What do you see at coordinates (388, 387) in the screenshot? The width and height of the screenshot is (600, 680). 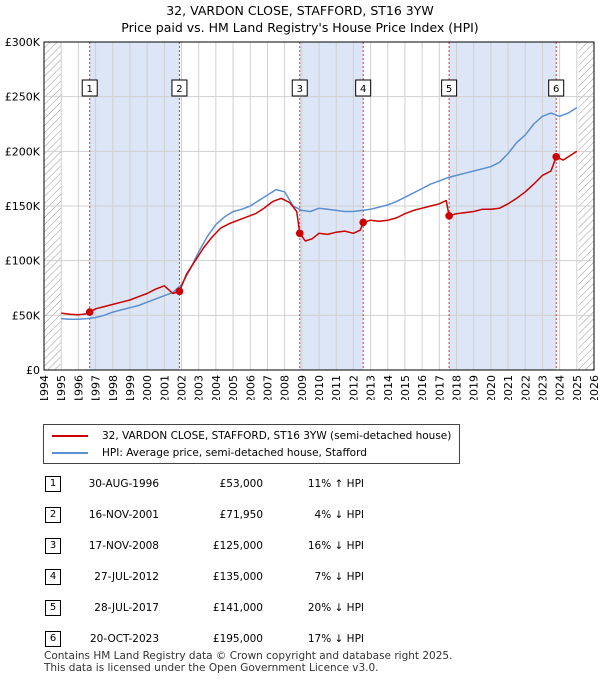 I see `x-tick-label: 2014` at bounding box center [388, 387].